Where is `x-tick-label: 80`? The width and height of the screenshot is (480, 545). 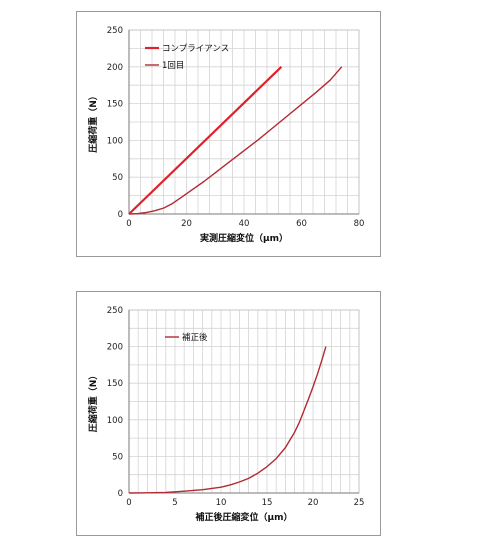 x-tick-label: 80 is located at coordinates (359, 224).